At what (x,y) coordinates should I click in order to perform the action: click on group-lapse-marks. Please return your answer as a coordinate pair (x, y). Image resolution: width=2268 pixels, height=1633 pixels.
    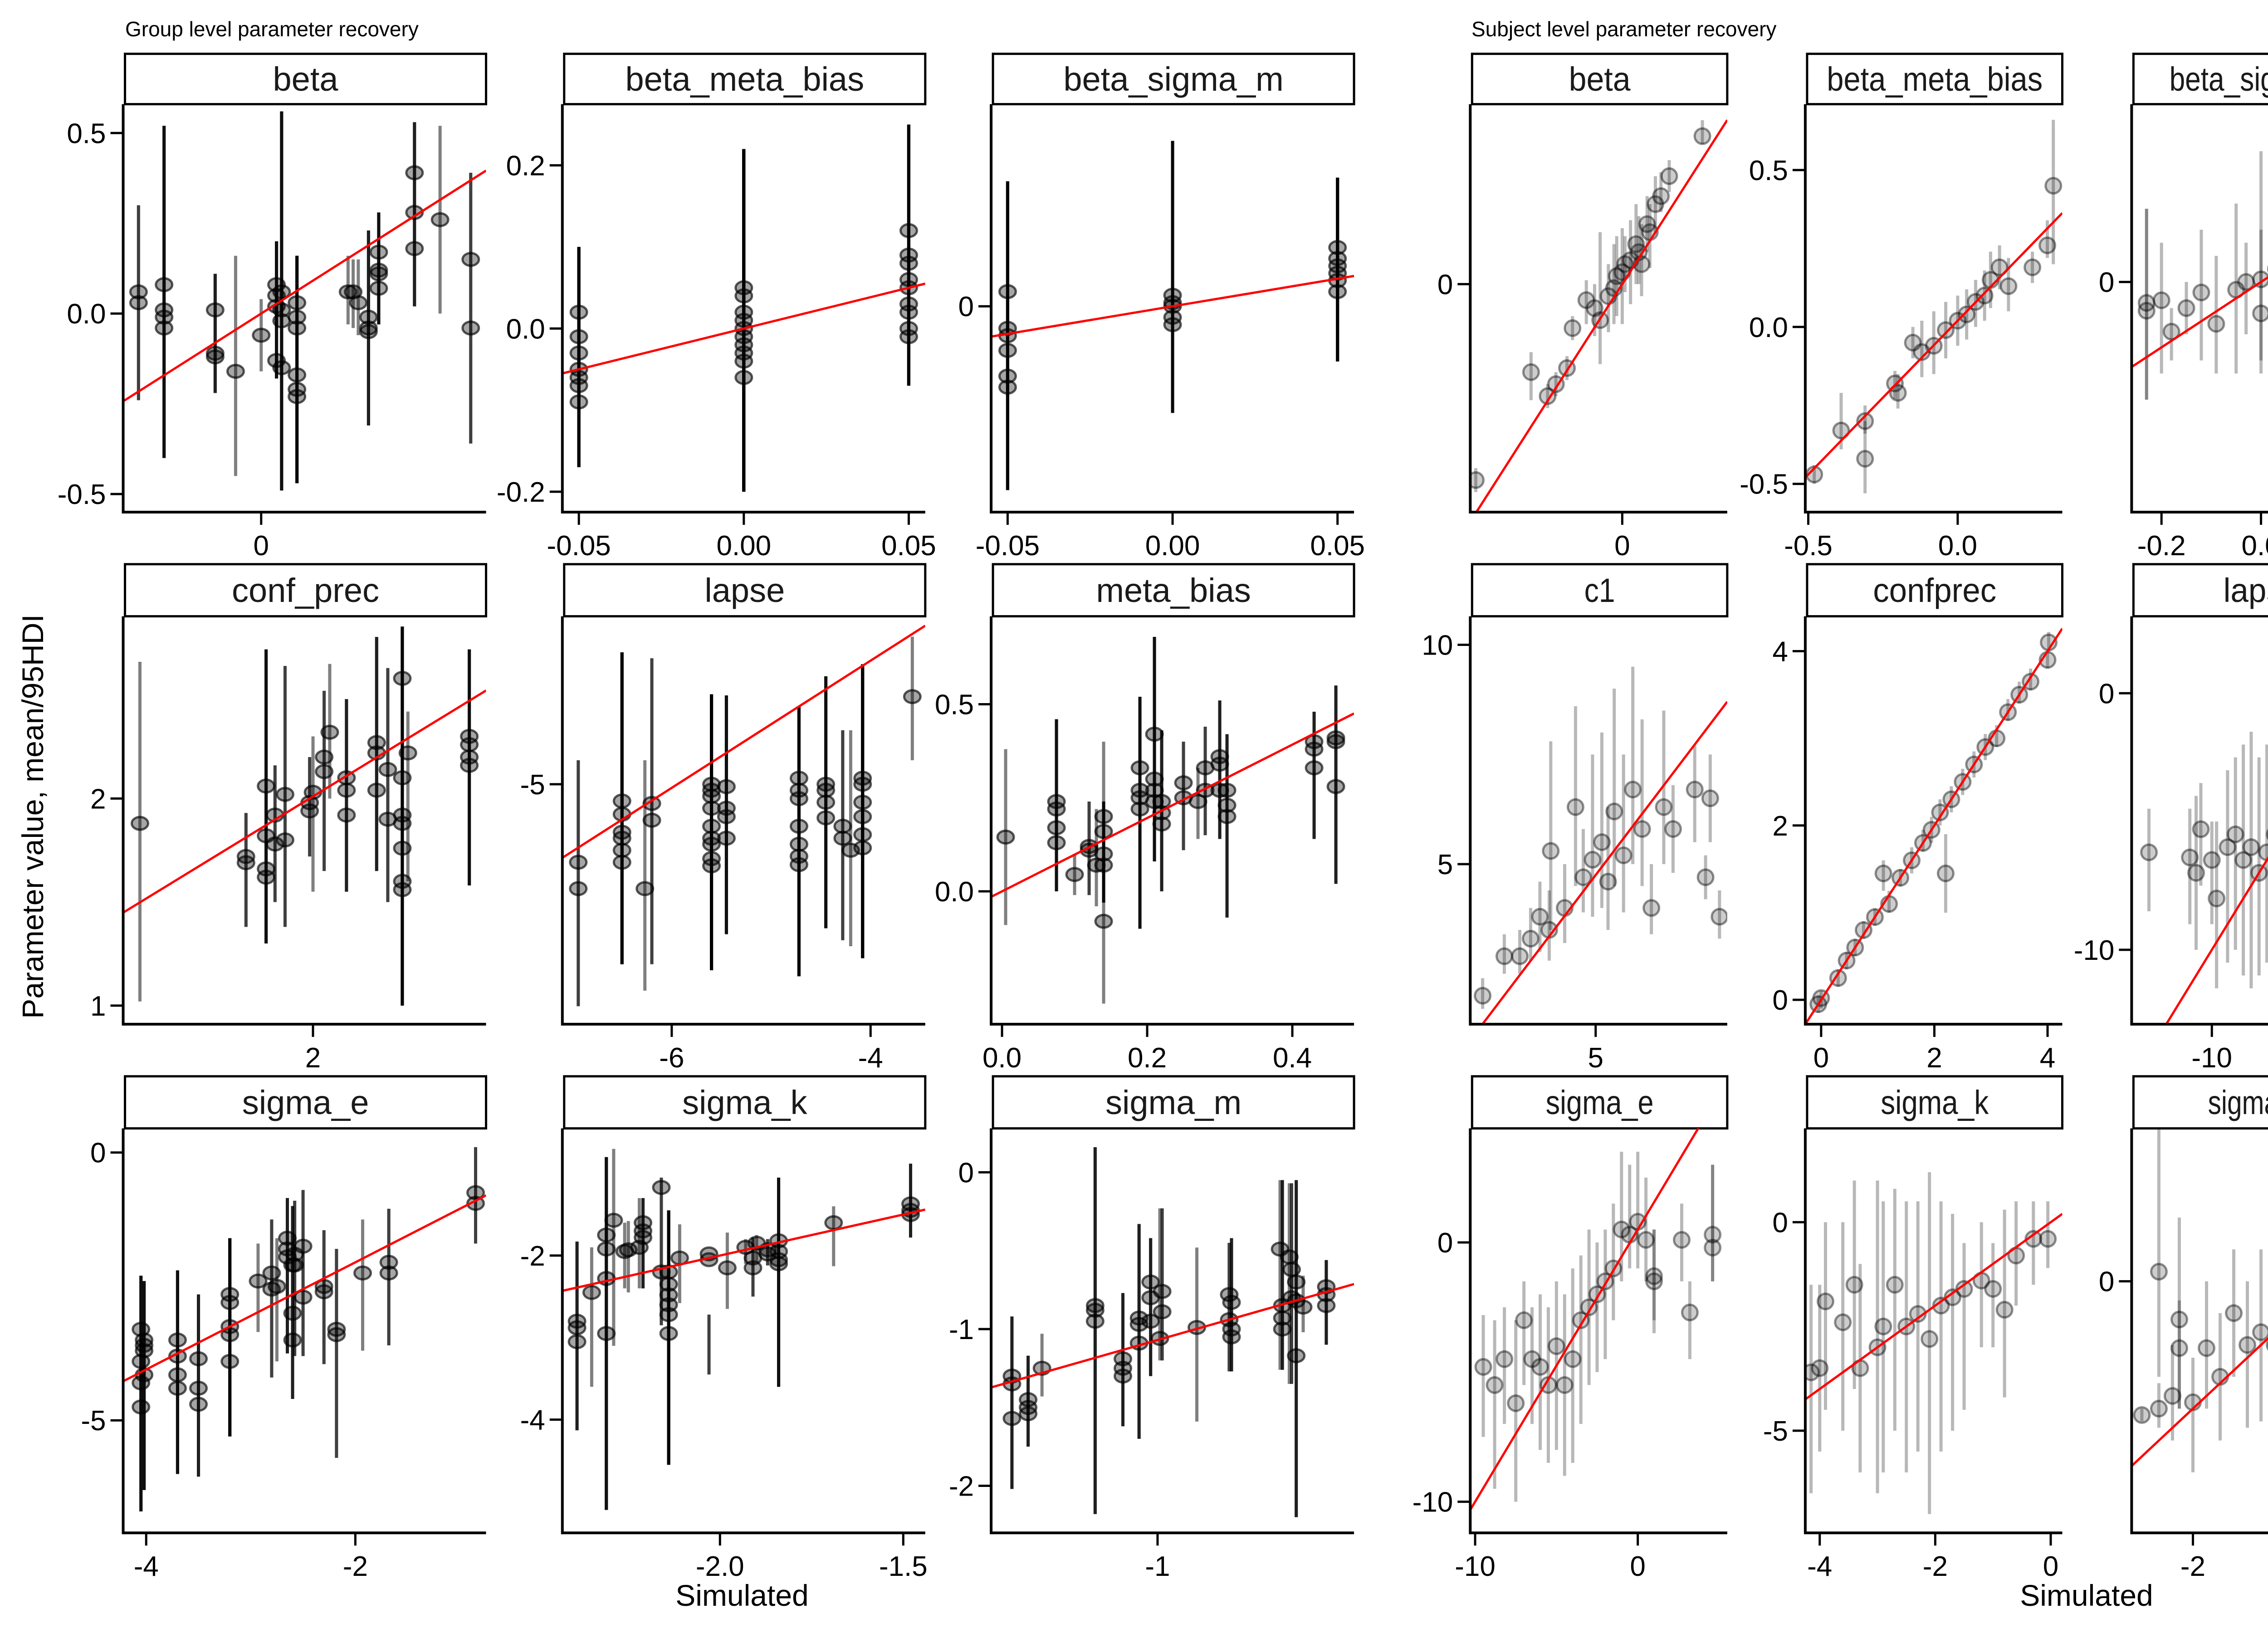
    Looking at the image, I should click on (744, 816).